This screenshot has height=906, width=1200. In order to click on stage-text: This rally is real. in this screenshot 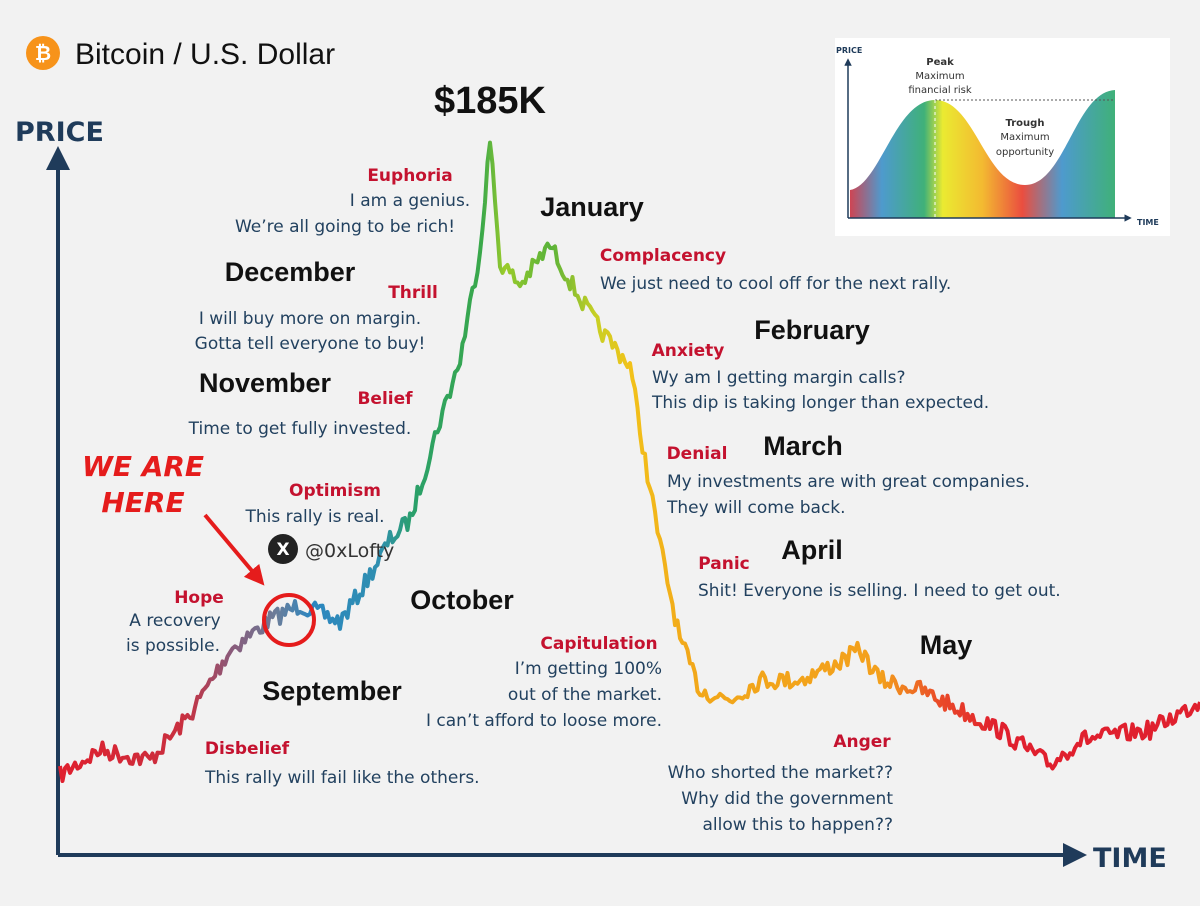, I will do `click(314, 517)`.